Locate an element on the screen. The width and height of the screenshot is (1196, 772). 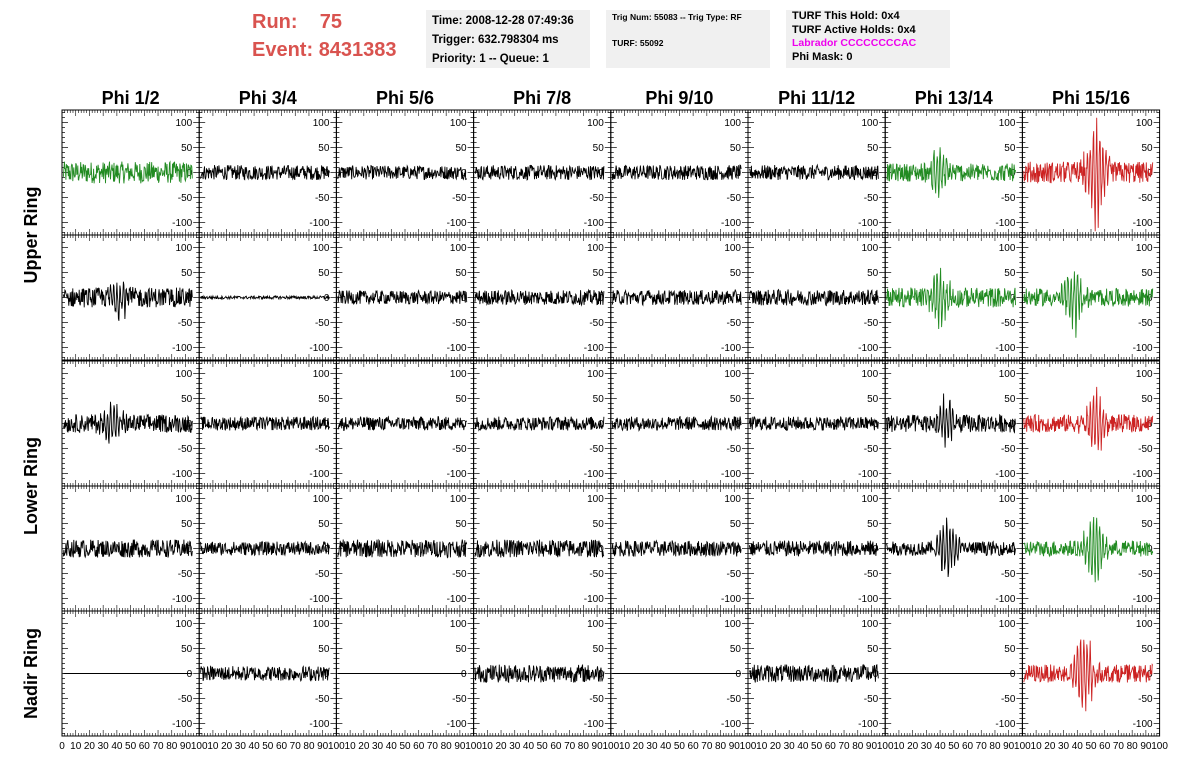
column-header: Phi 11/12 is located at coordinates (816, 98).